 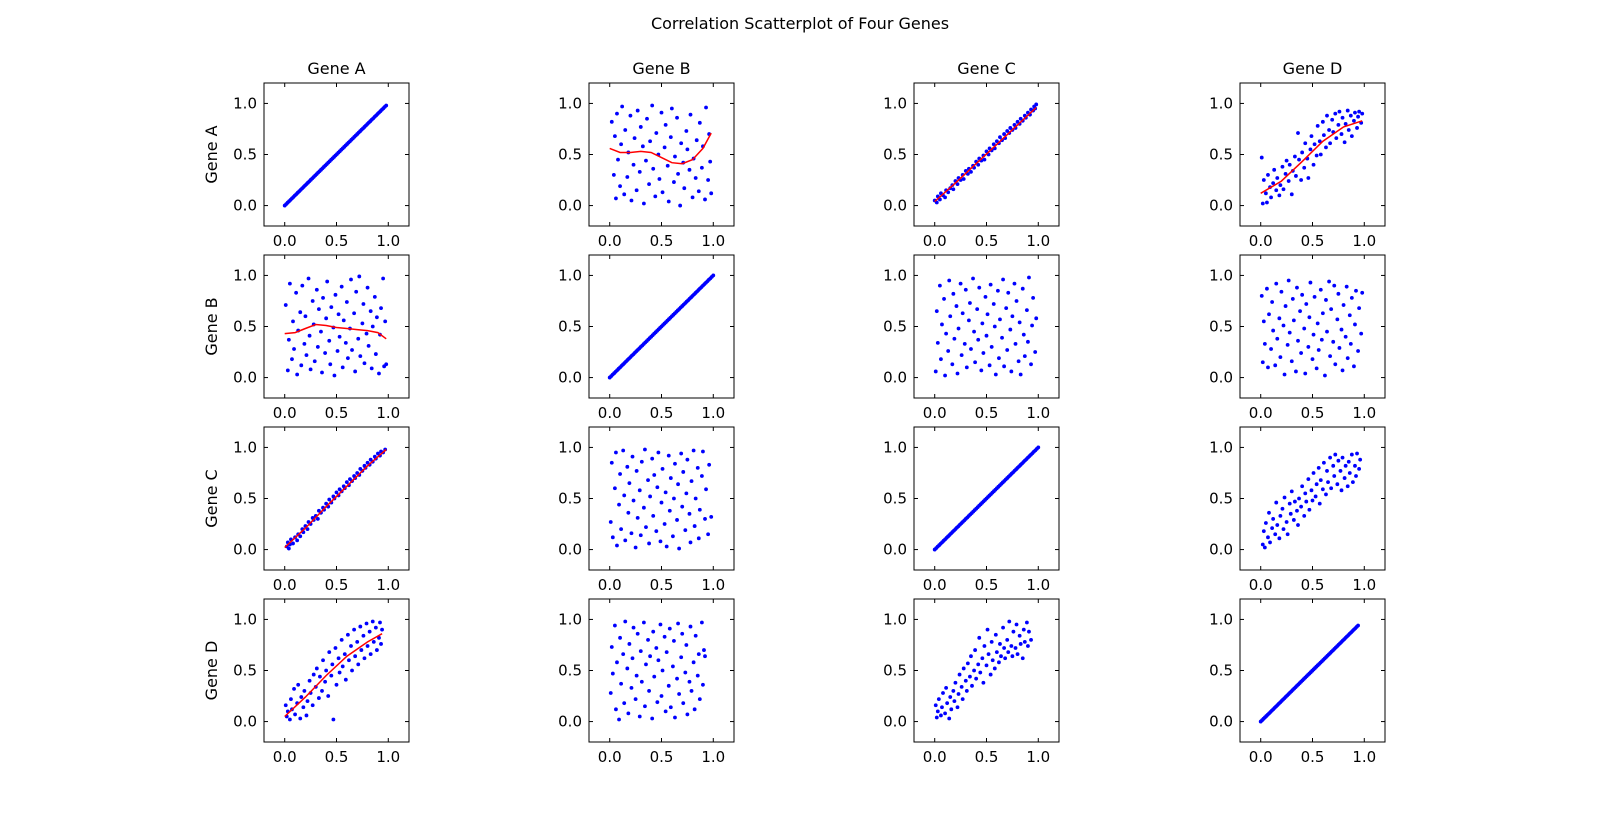 What do you see at coordinates (660, 148) in the screenshot?
I see `fit-curve` at bounding box center [660, 148].